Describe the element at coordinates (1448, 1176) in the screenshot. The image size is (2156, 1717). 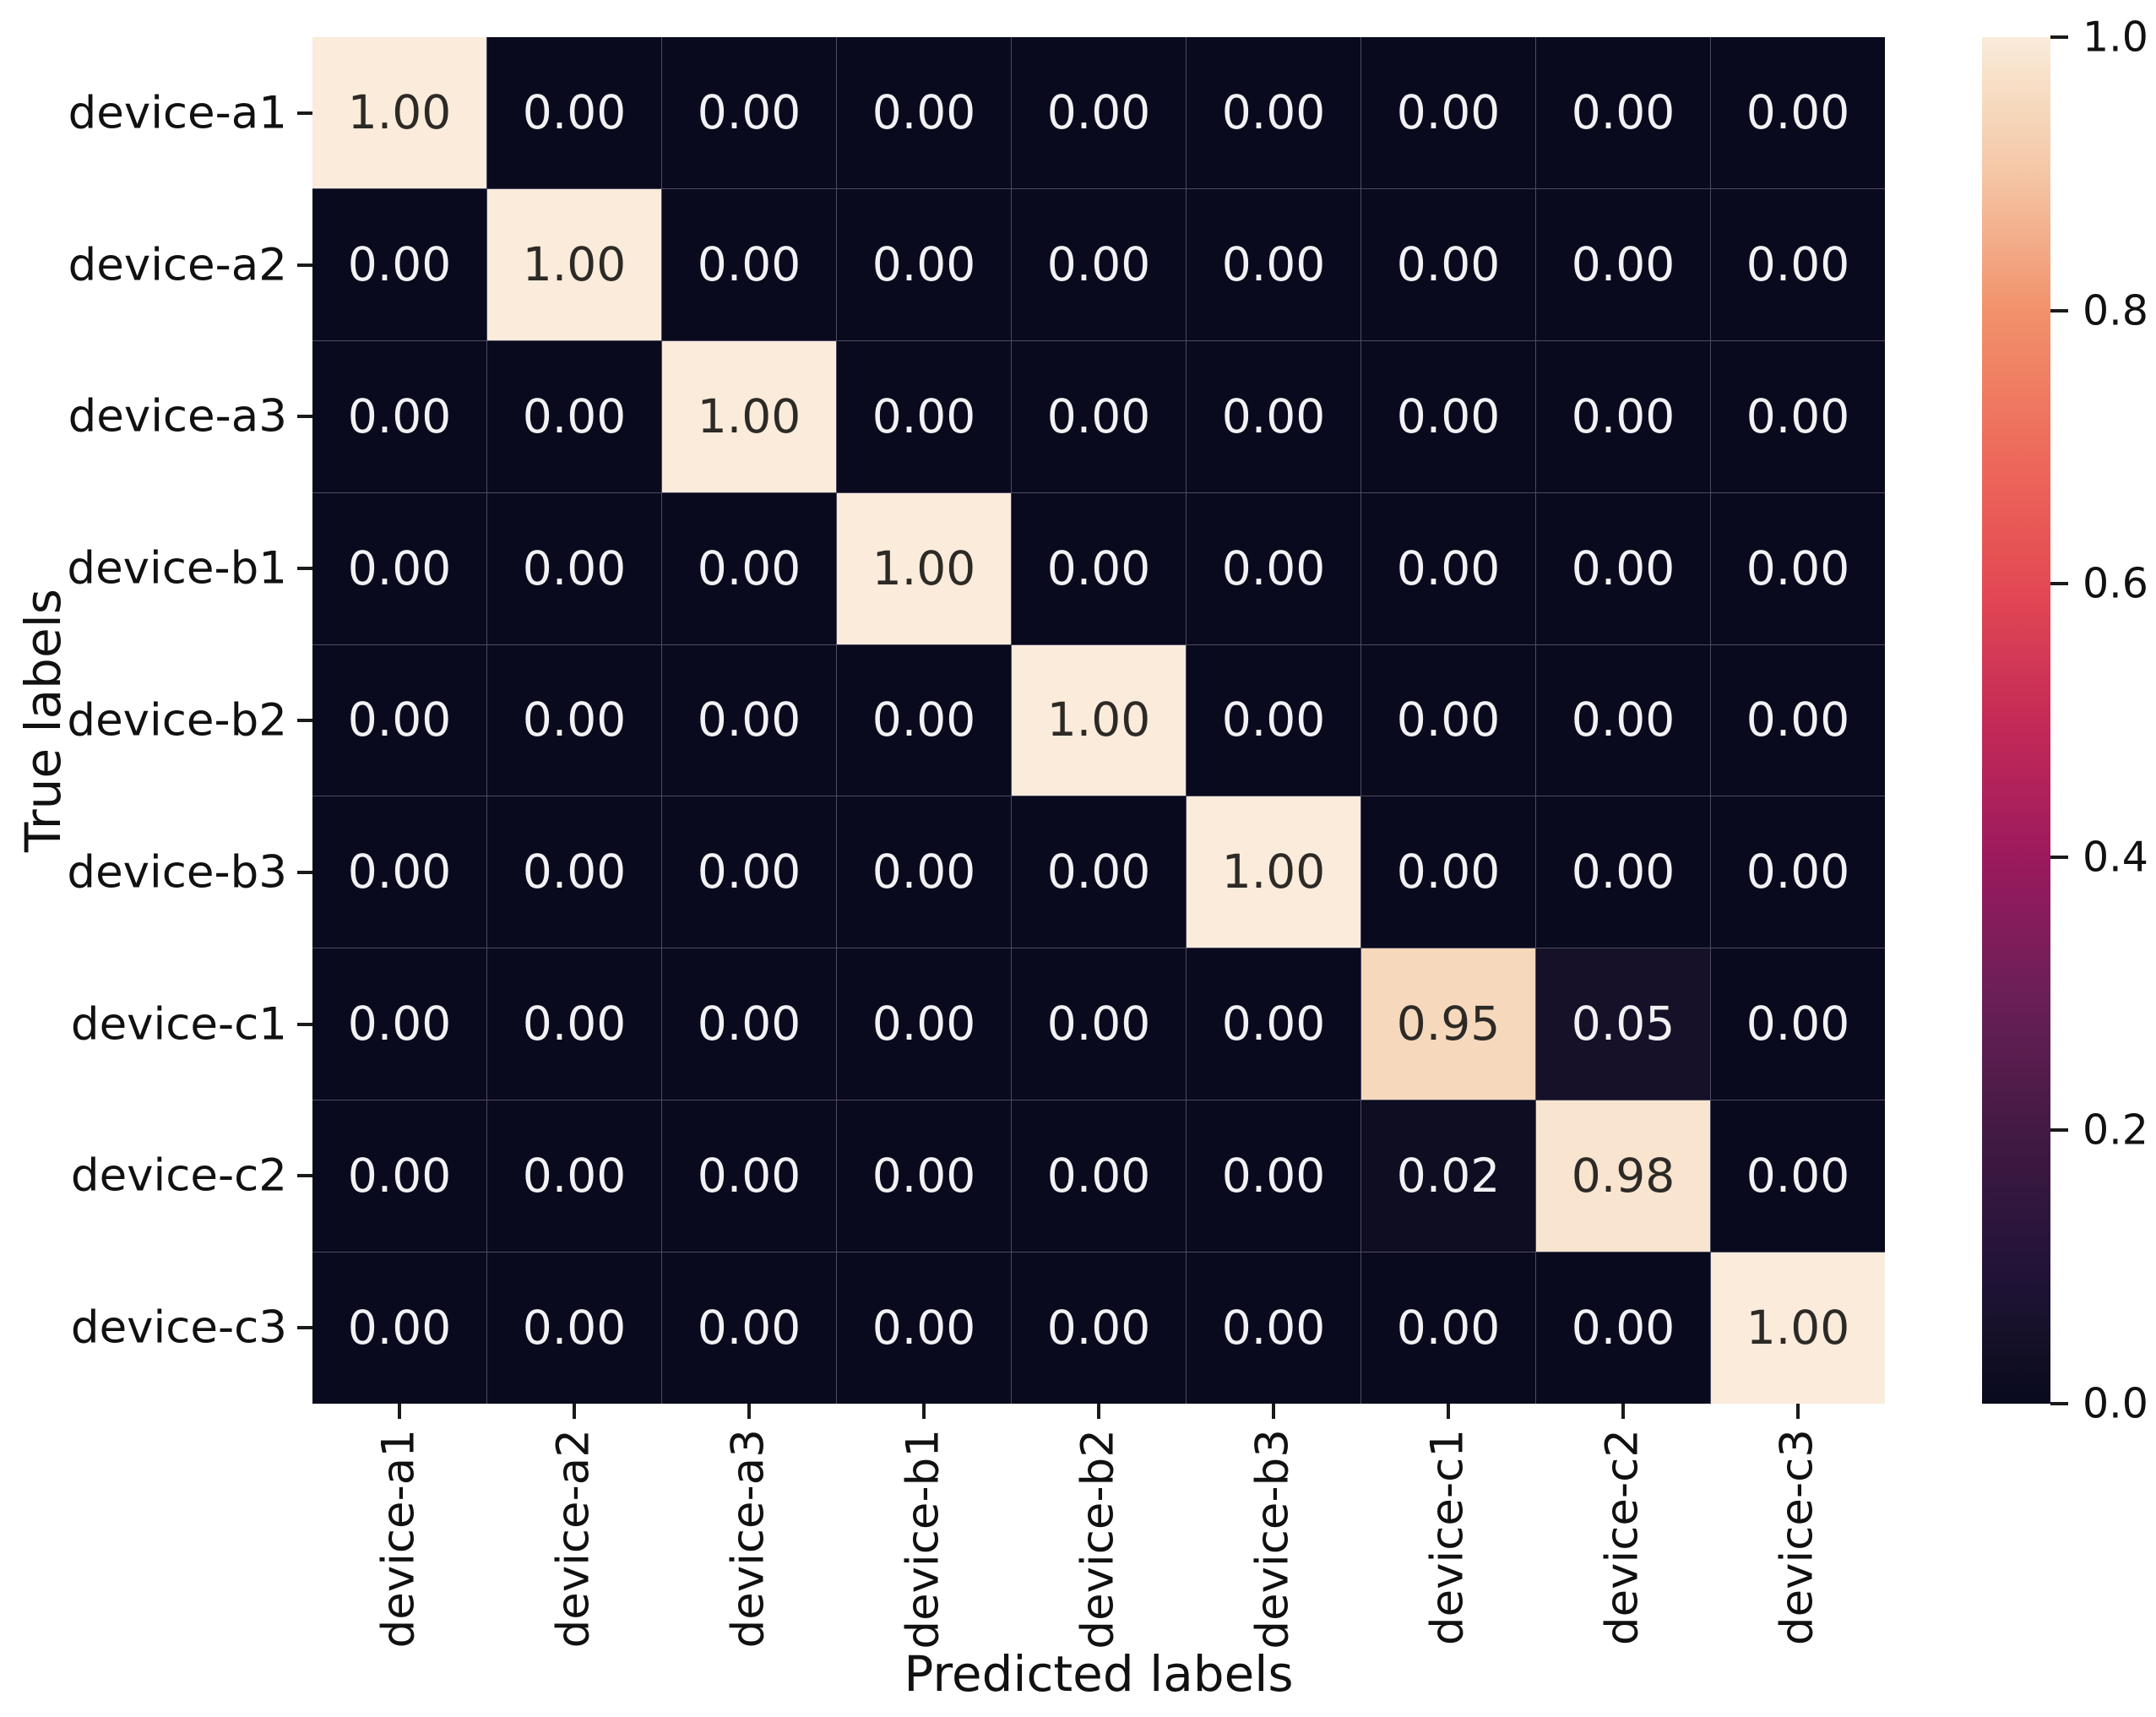
I see `heatmap-cell: 0.02` at that location.